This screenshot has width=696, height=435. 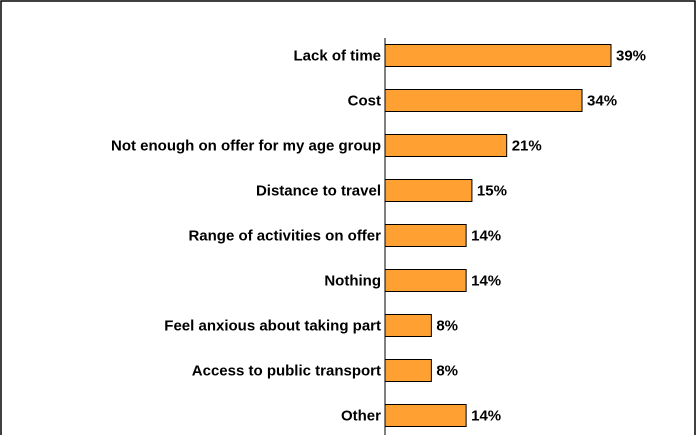 What do you see at coordinates (352, 281) in the screenshot?
I see `category-label-5: Nothing` at bounding box center [352, 281].